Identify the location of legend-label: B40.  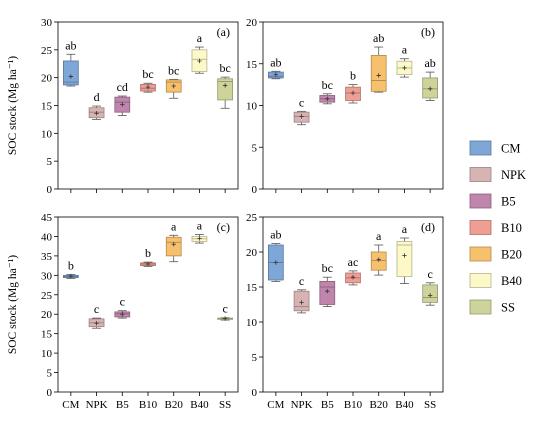
(511, 281).